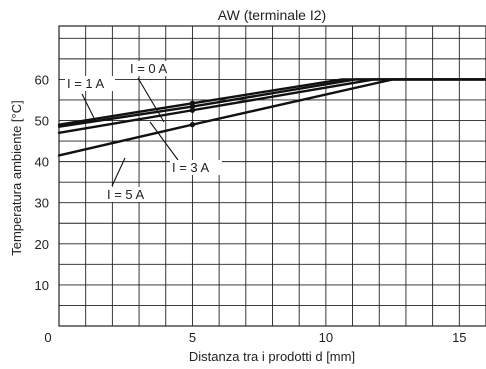  Describe the element at coordinates (459, 337) in the screenshot. I see `x-tick-label: 15` at that location.